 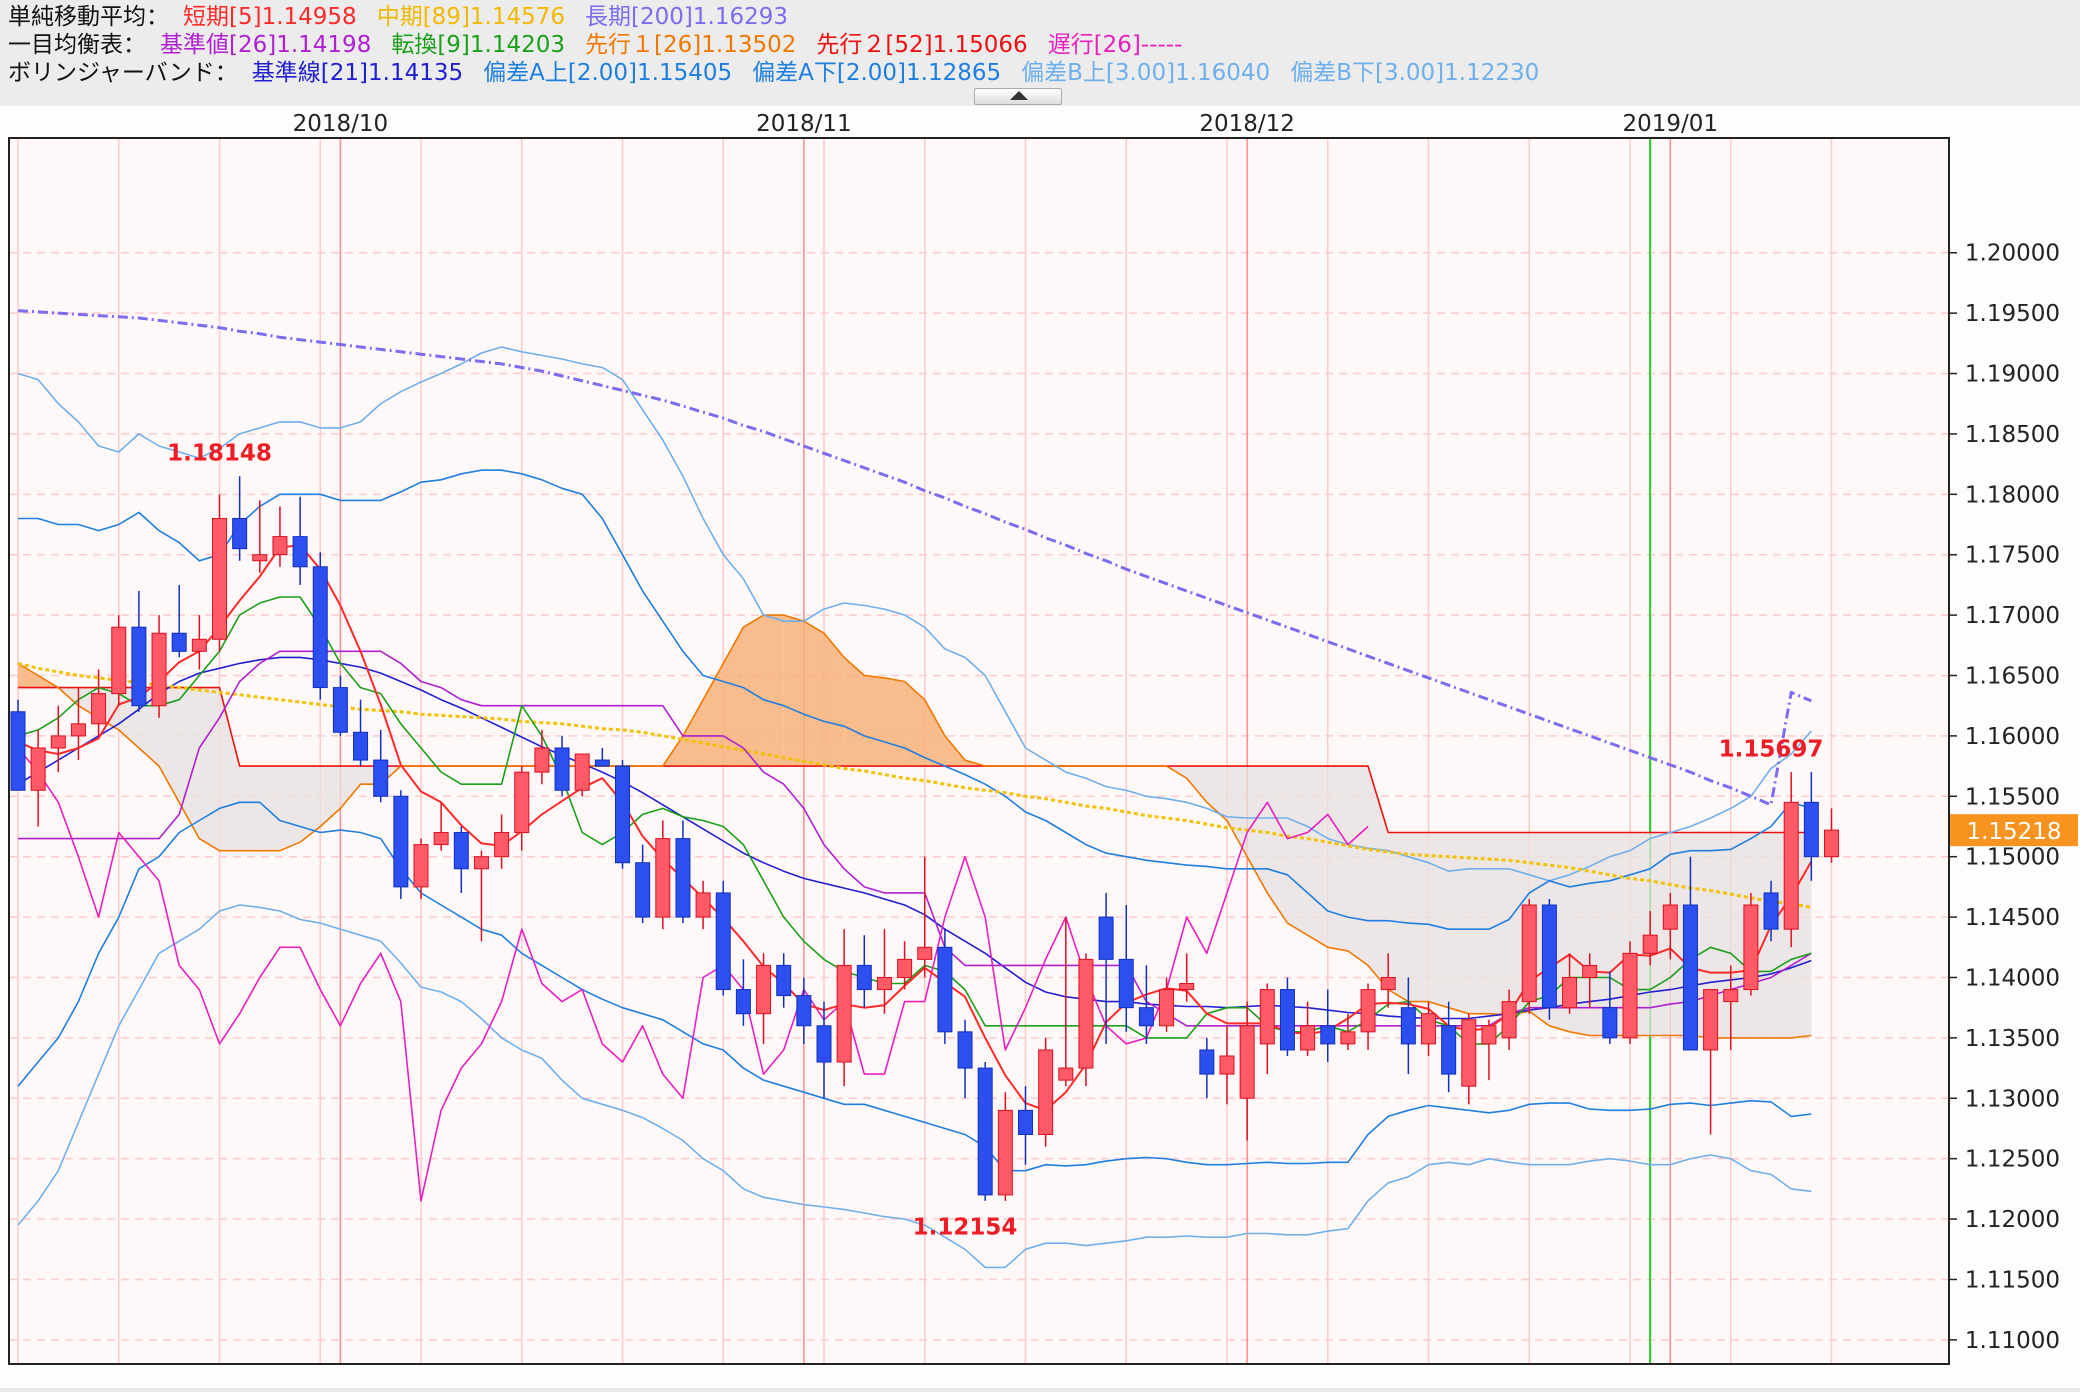 What do you see at coordinates (2012, 1280) in the screenshot?
I see `y-tick-label-17: 1.11500` at bounding box center [2012, 1280].